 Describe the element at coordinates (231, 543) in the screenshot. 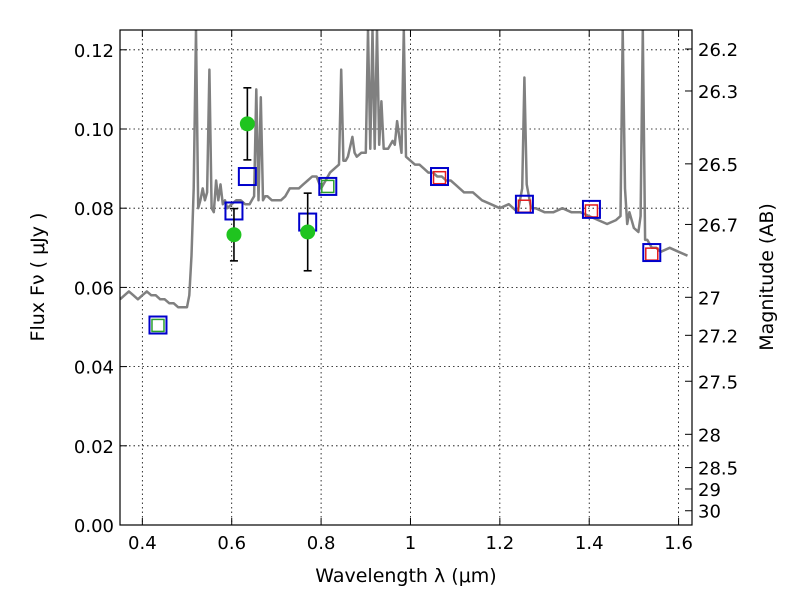

I see `x-tick-label: 0.6` at that location.